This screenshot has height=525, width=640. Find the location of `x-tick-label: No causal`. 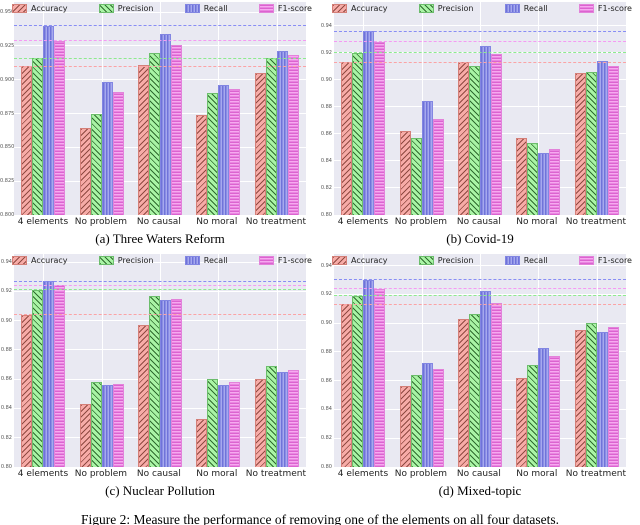

x-tick-label: No causal is located at coordinates (478, 474).